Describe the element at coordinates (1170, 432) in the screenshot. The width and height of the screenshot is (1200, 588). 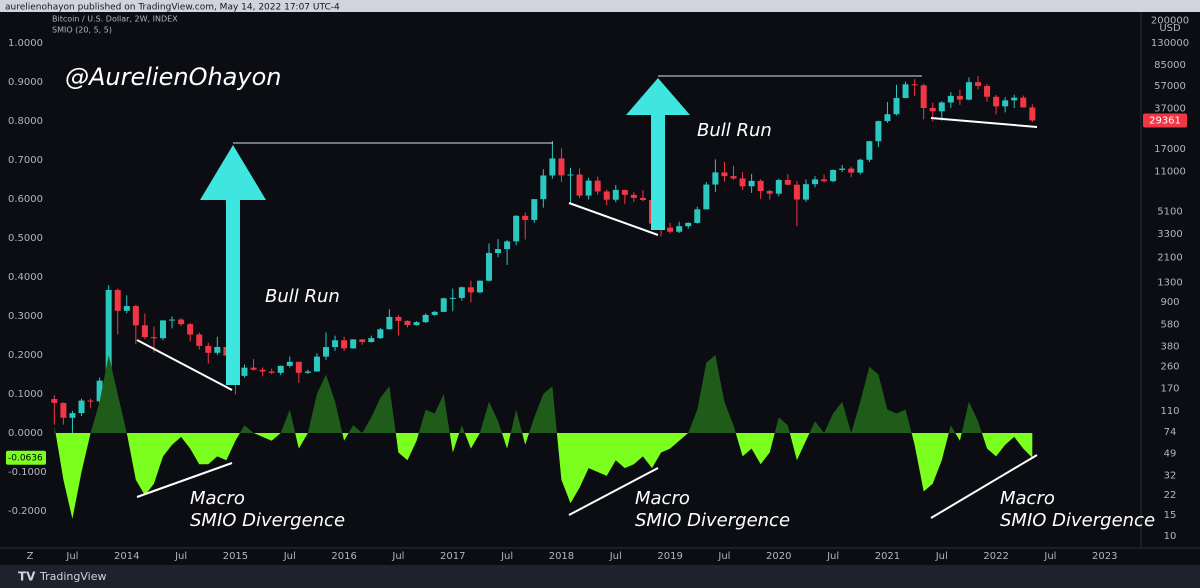
I see `y2-tick-label: 74` at that location.